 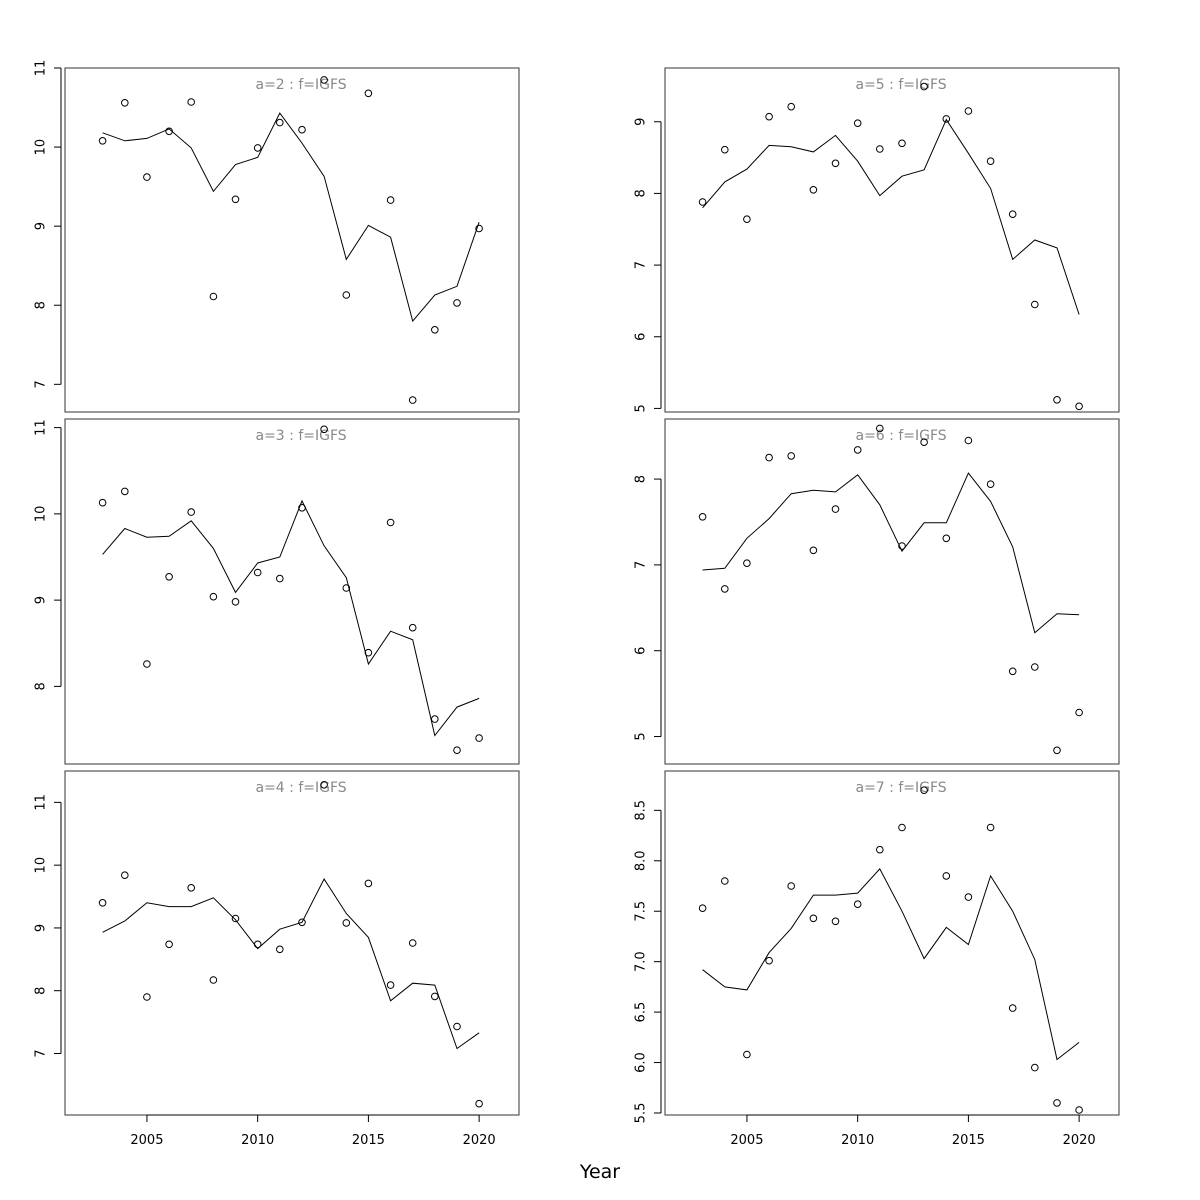 What do you see at coordinates (641, 860) in the screenshot?
I see `y-tick-label: 8.0` at bounding box center [641, 860].